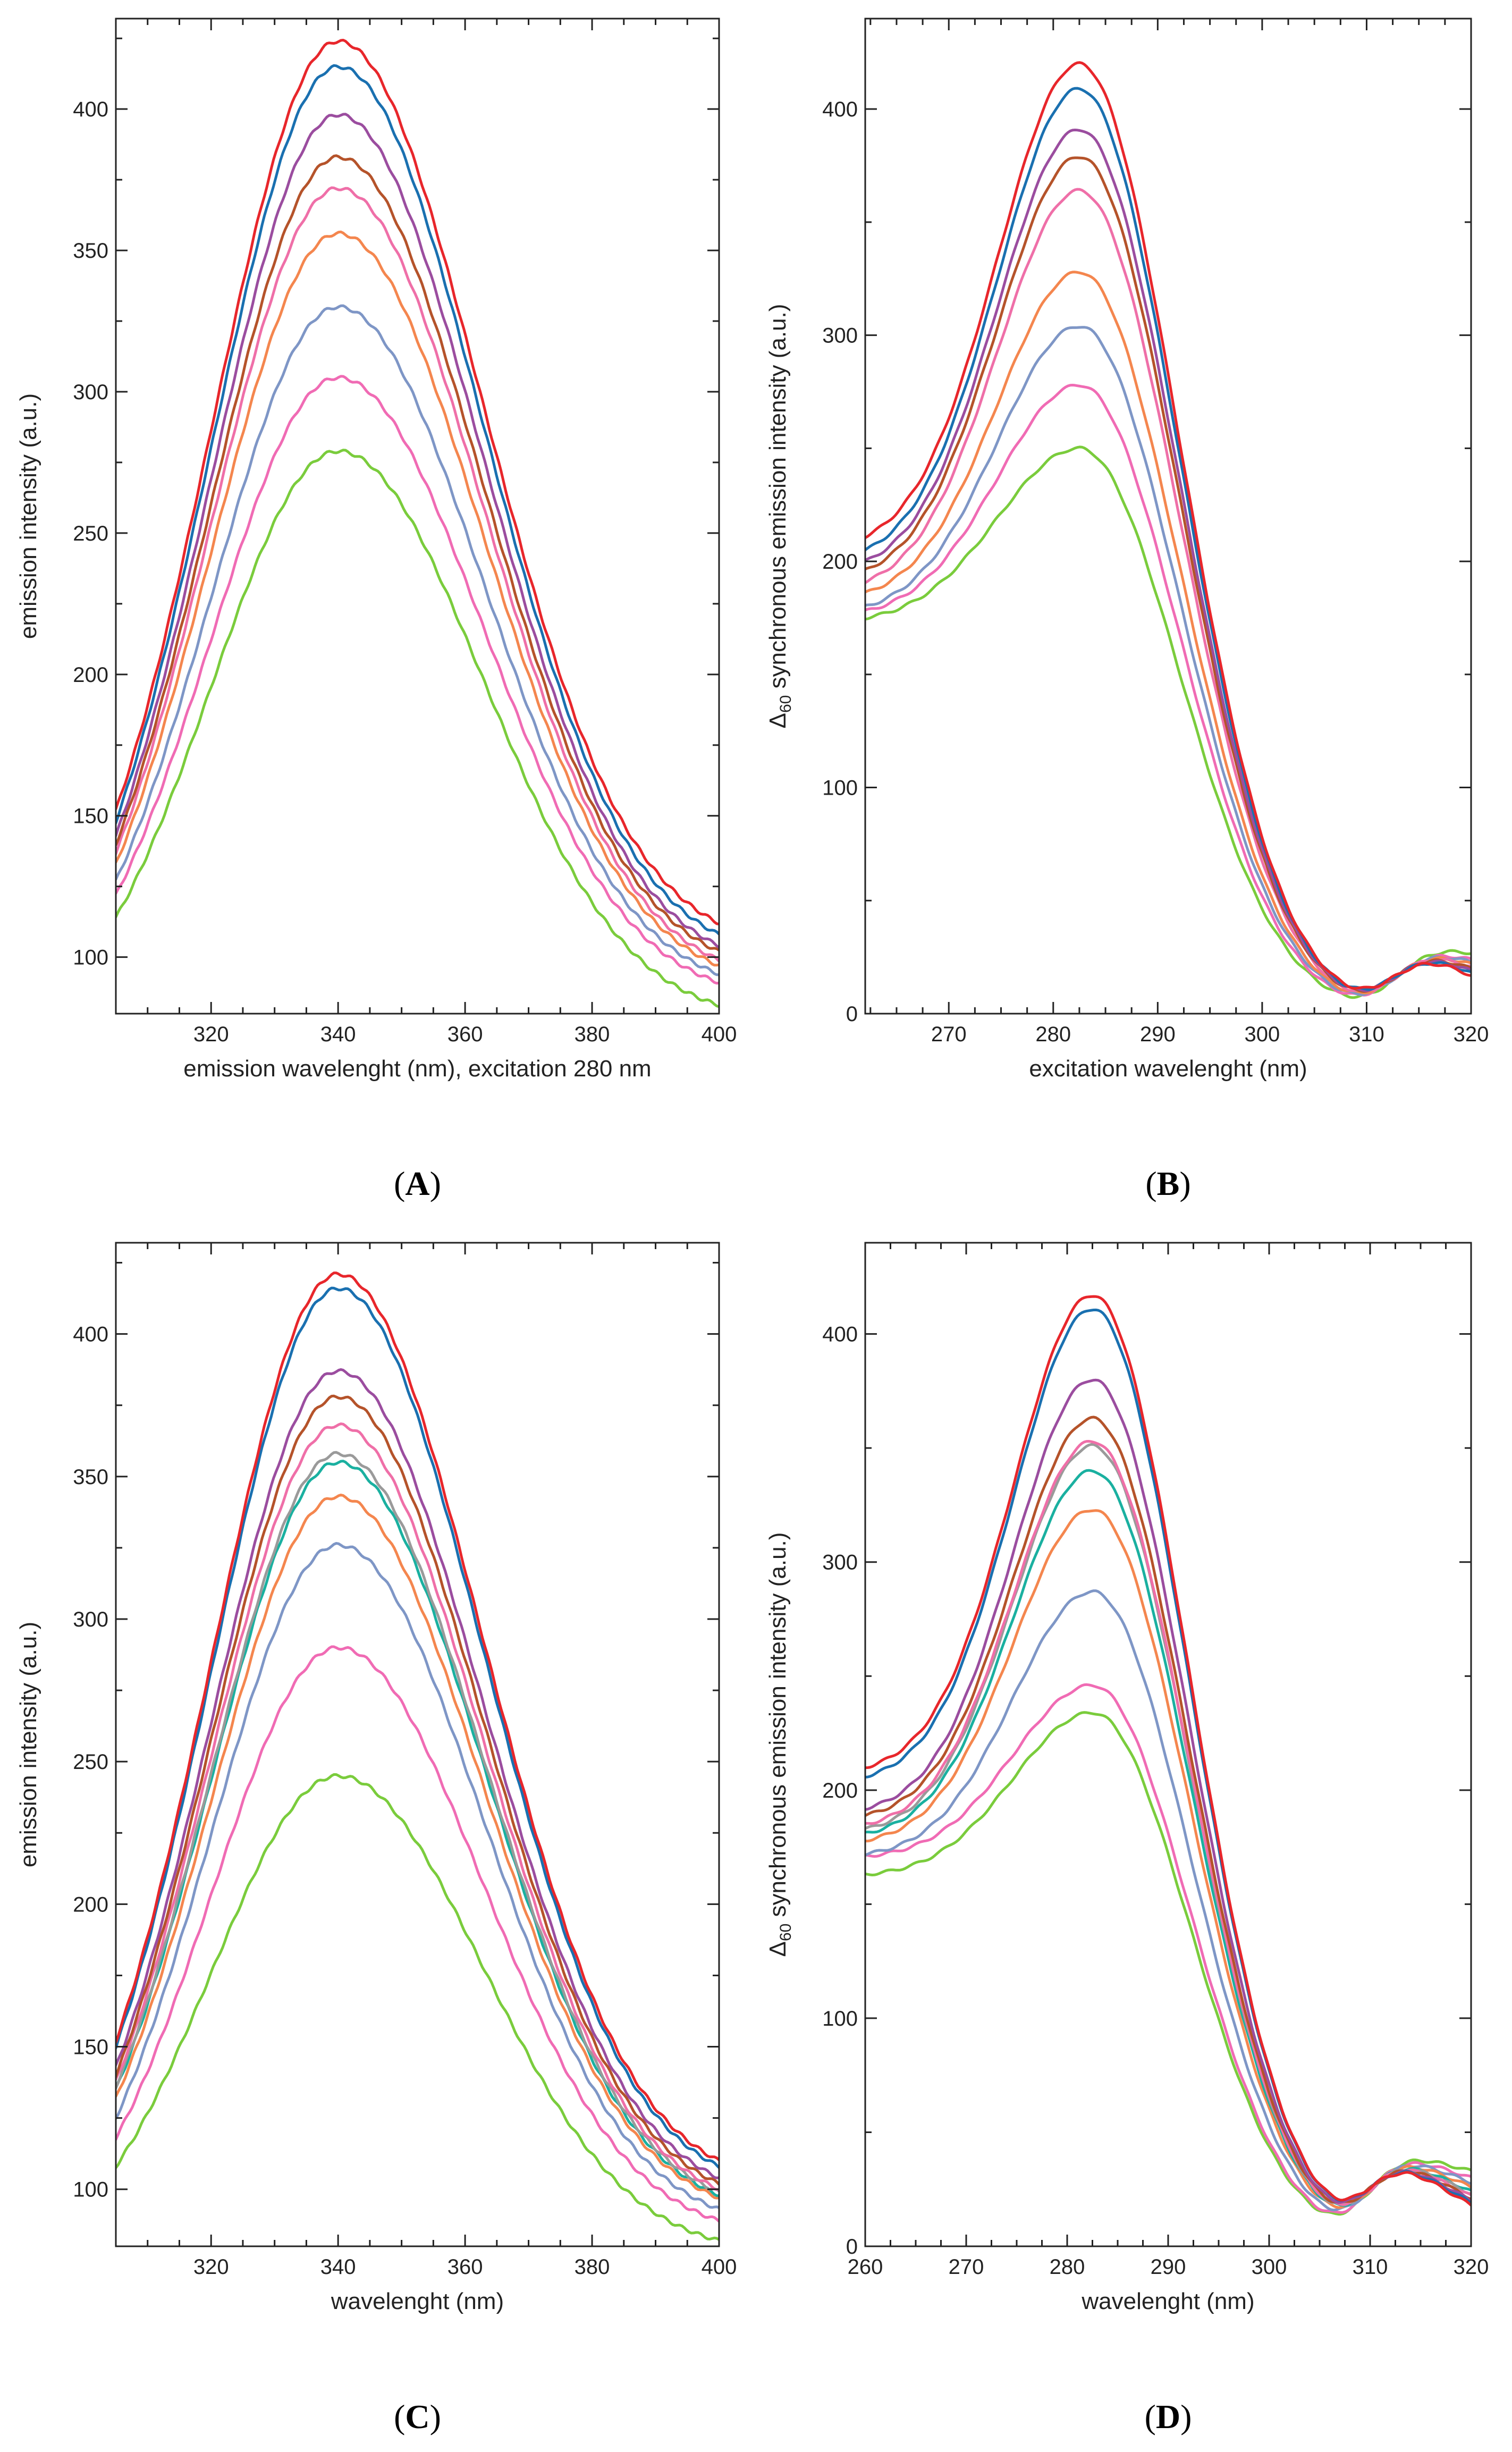 The height and width of the screenshot is (2452, 1512). What do you see at coordinates (1168, 2417) in the screenshot?
I see `panel-label-D: (D)` at bounding box center [1168, 2417].